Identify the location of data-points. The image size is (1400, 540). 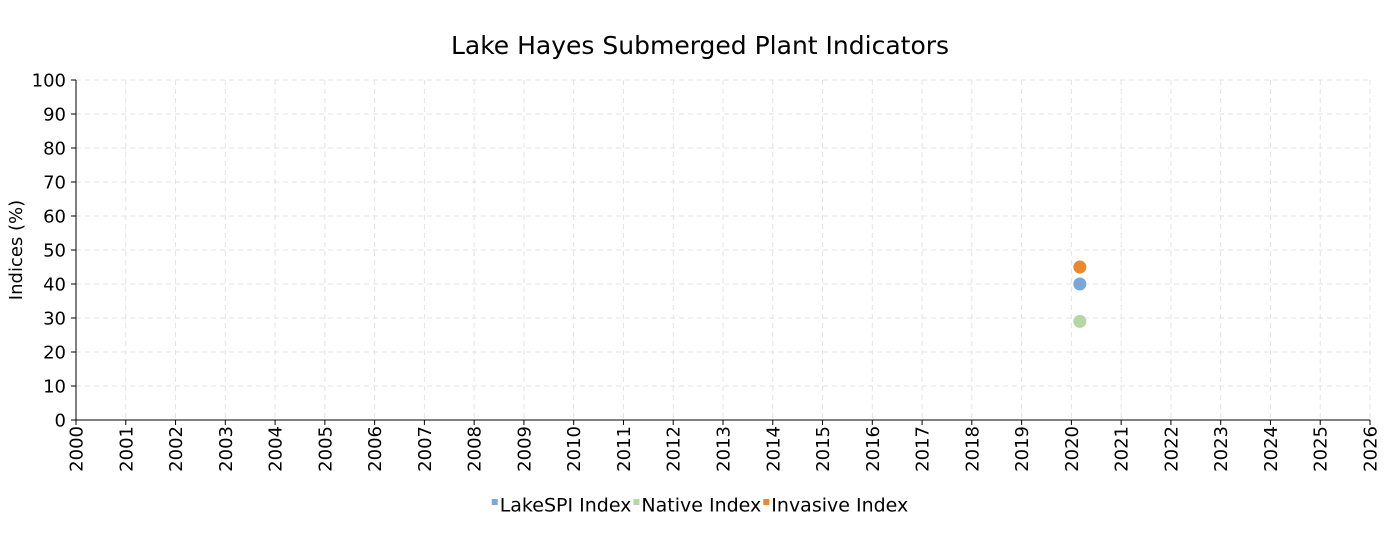
(1080, 294).